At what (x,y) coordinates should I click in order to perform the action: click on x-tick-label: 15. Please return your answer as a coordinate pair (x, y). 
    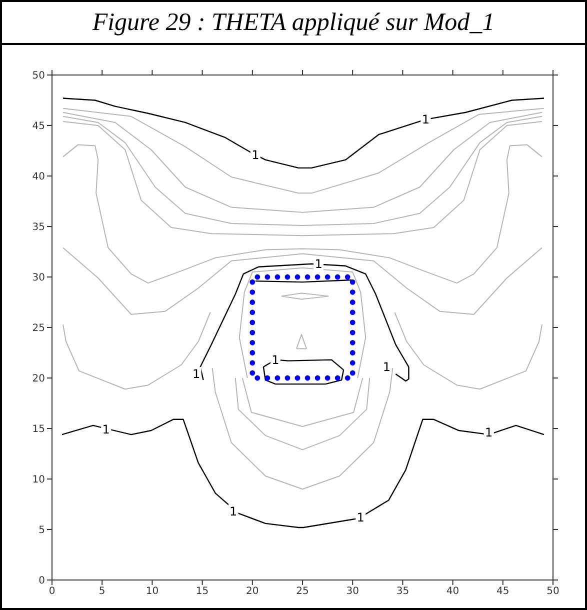
    Looking at the image, I should click on (202, 592).